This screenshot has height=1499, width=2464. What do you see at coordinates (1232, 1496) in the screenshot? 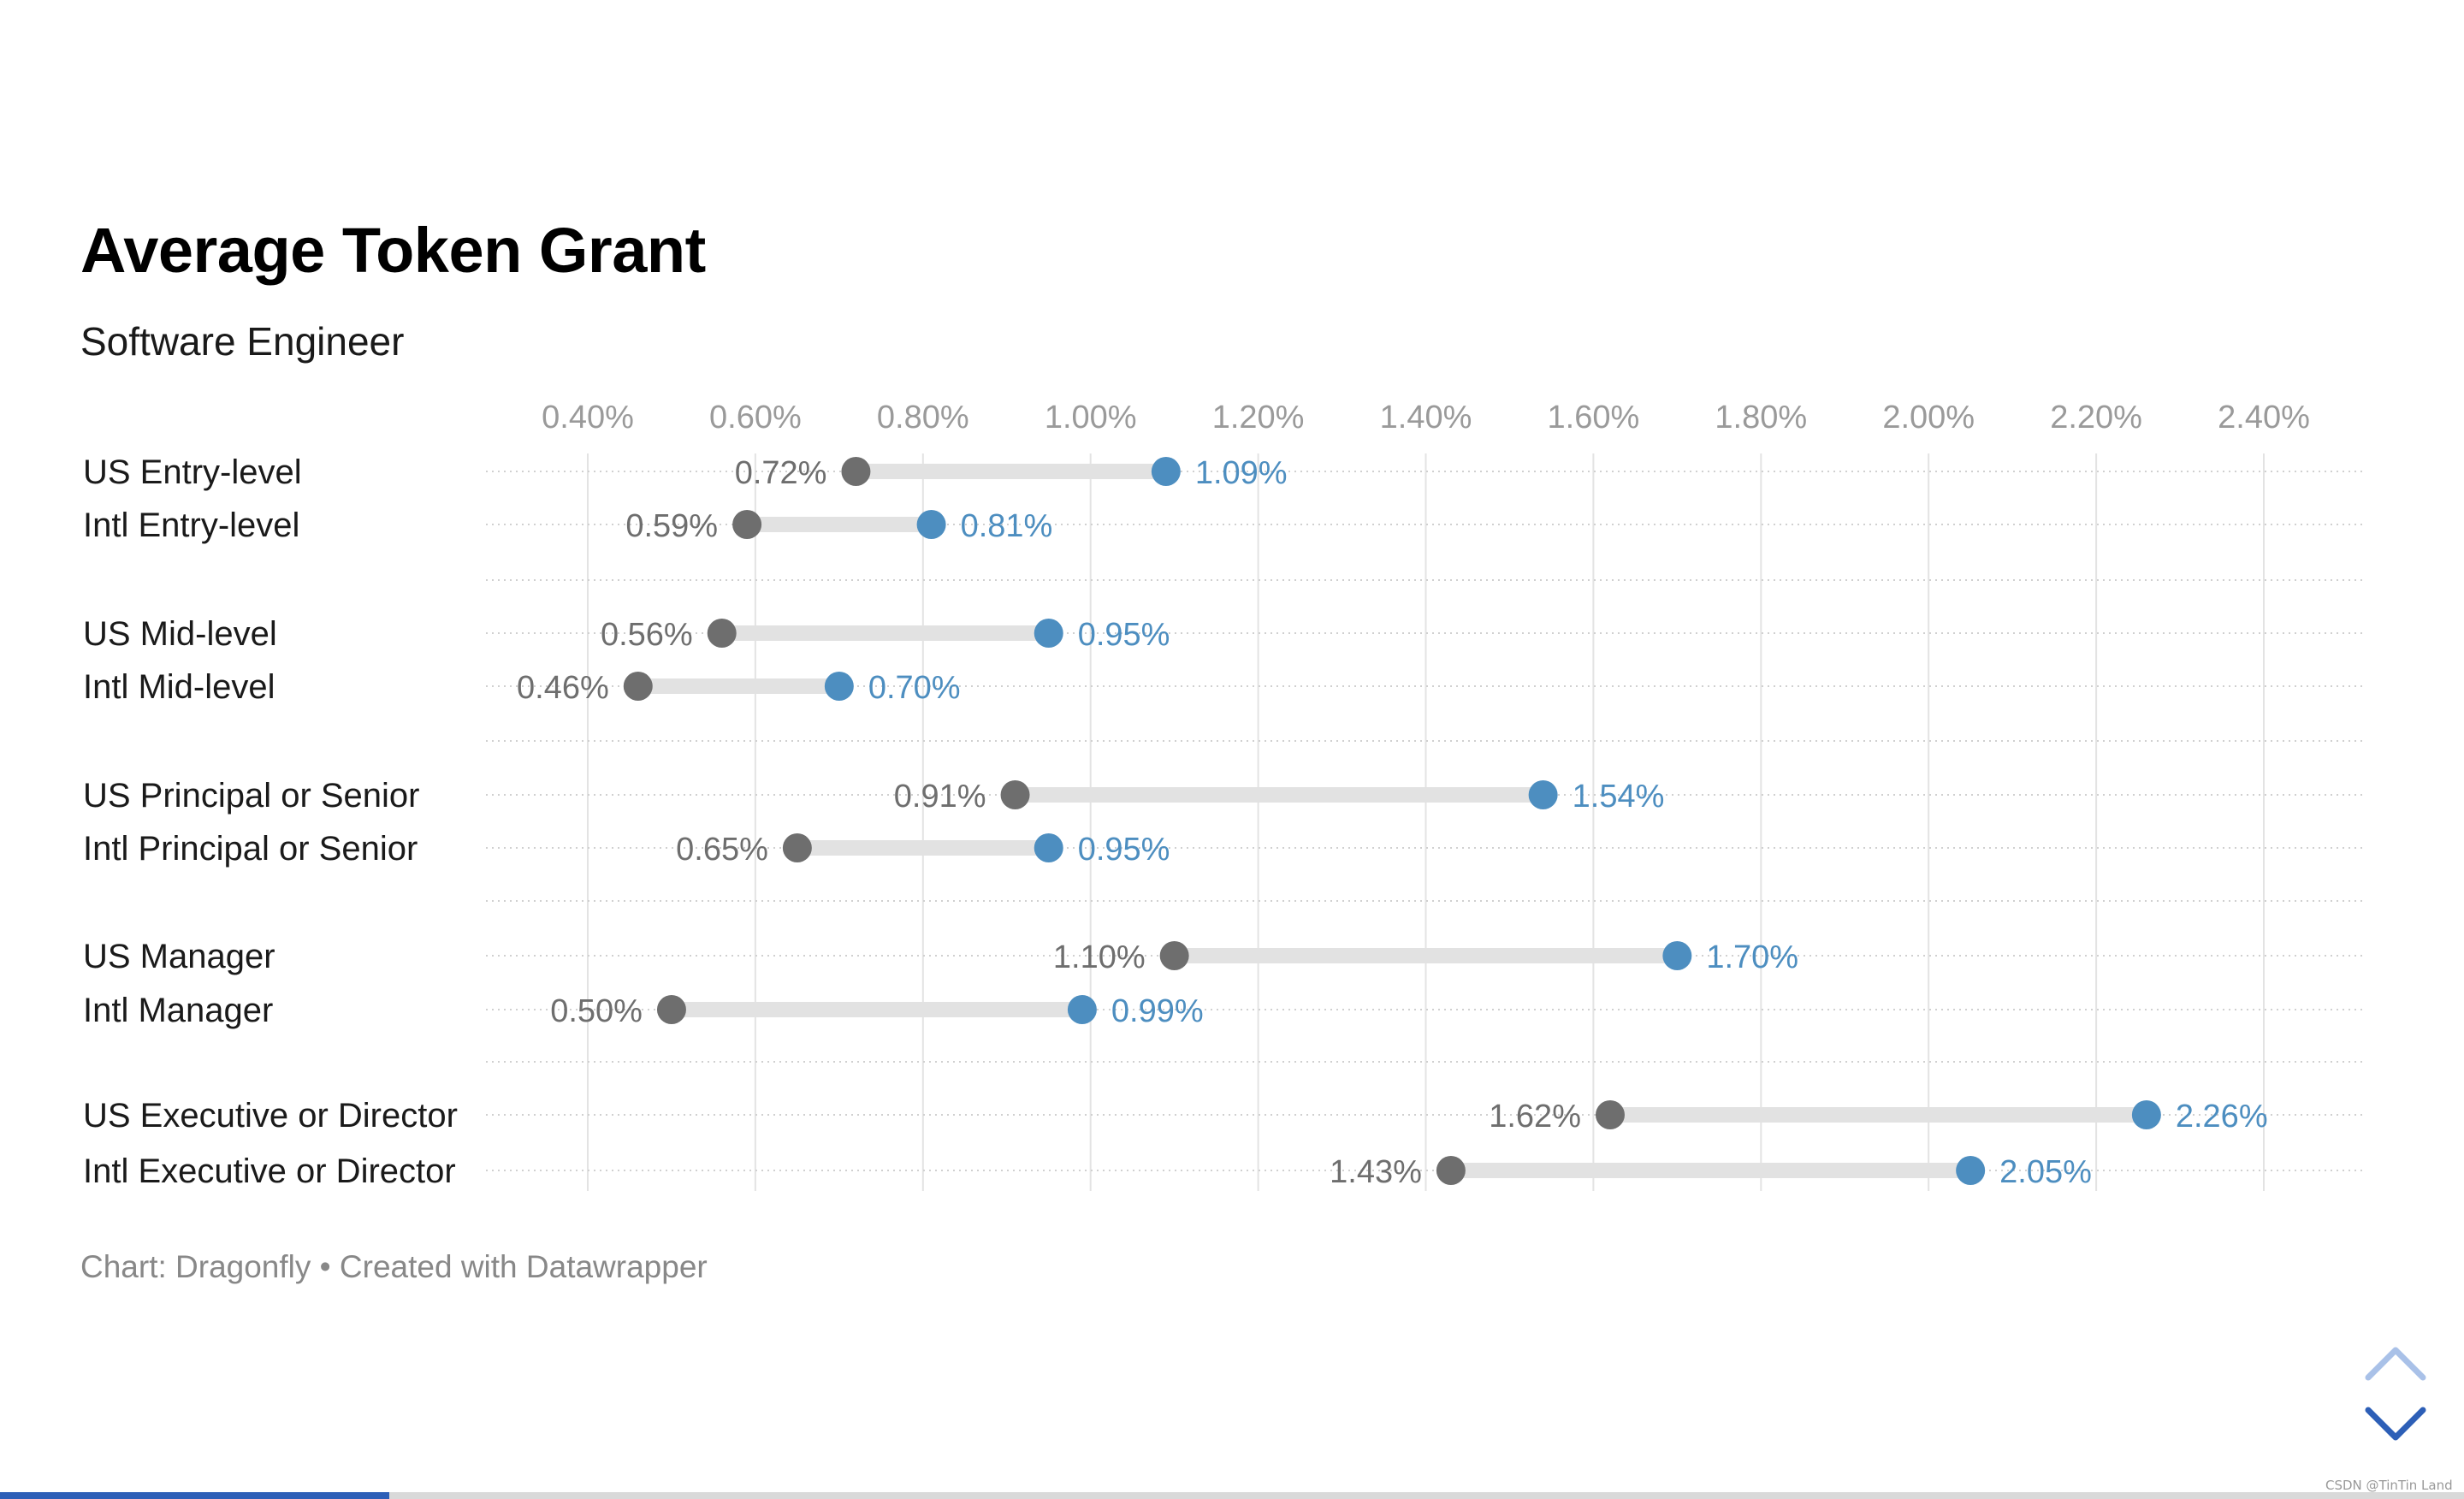
I see `scroll-progress-track` at bounding box center [1232, 1496].